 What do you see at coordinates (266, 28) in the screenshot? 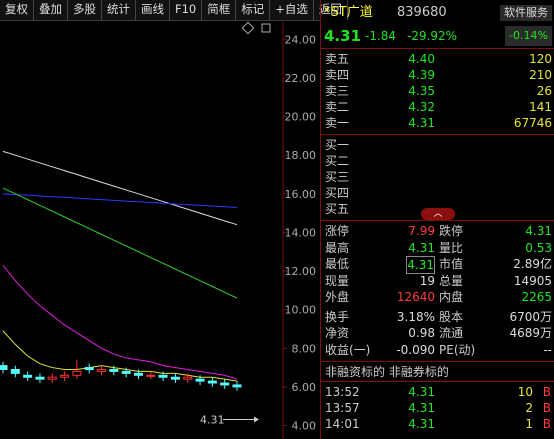
I see `square-icon` at bounding box center [266, 28].